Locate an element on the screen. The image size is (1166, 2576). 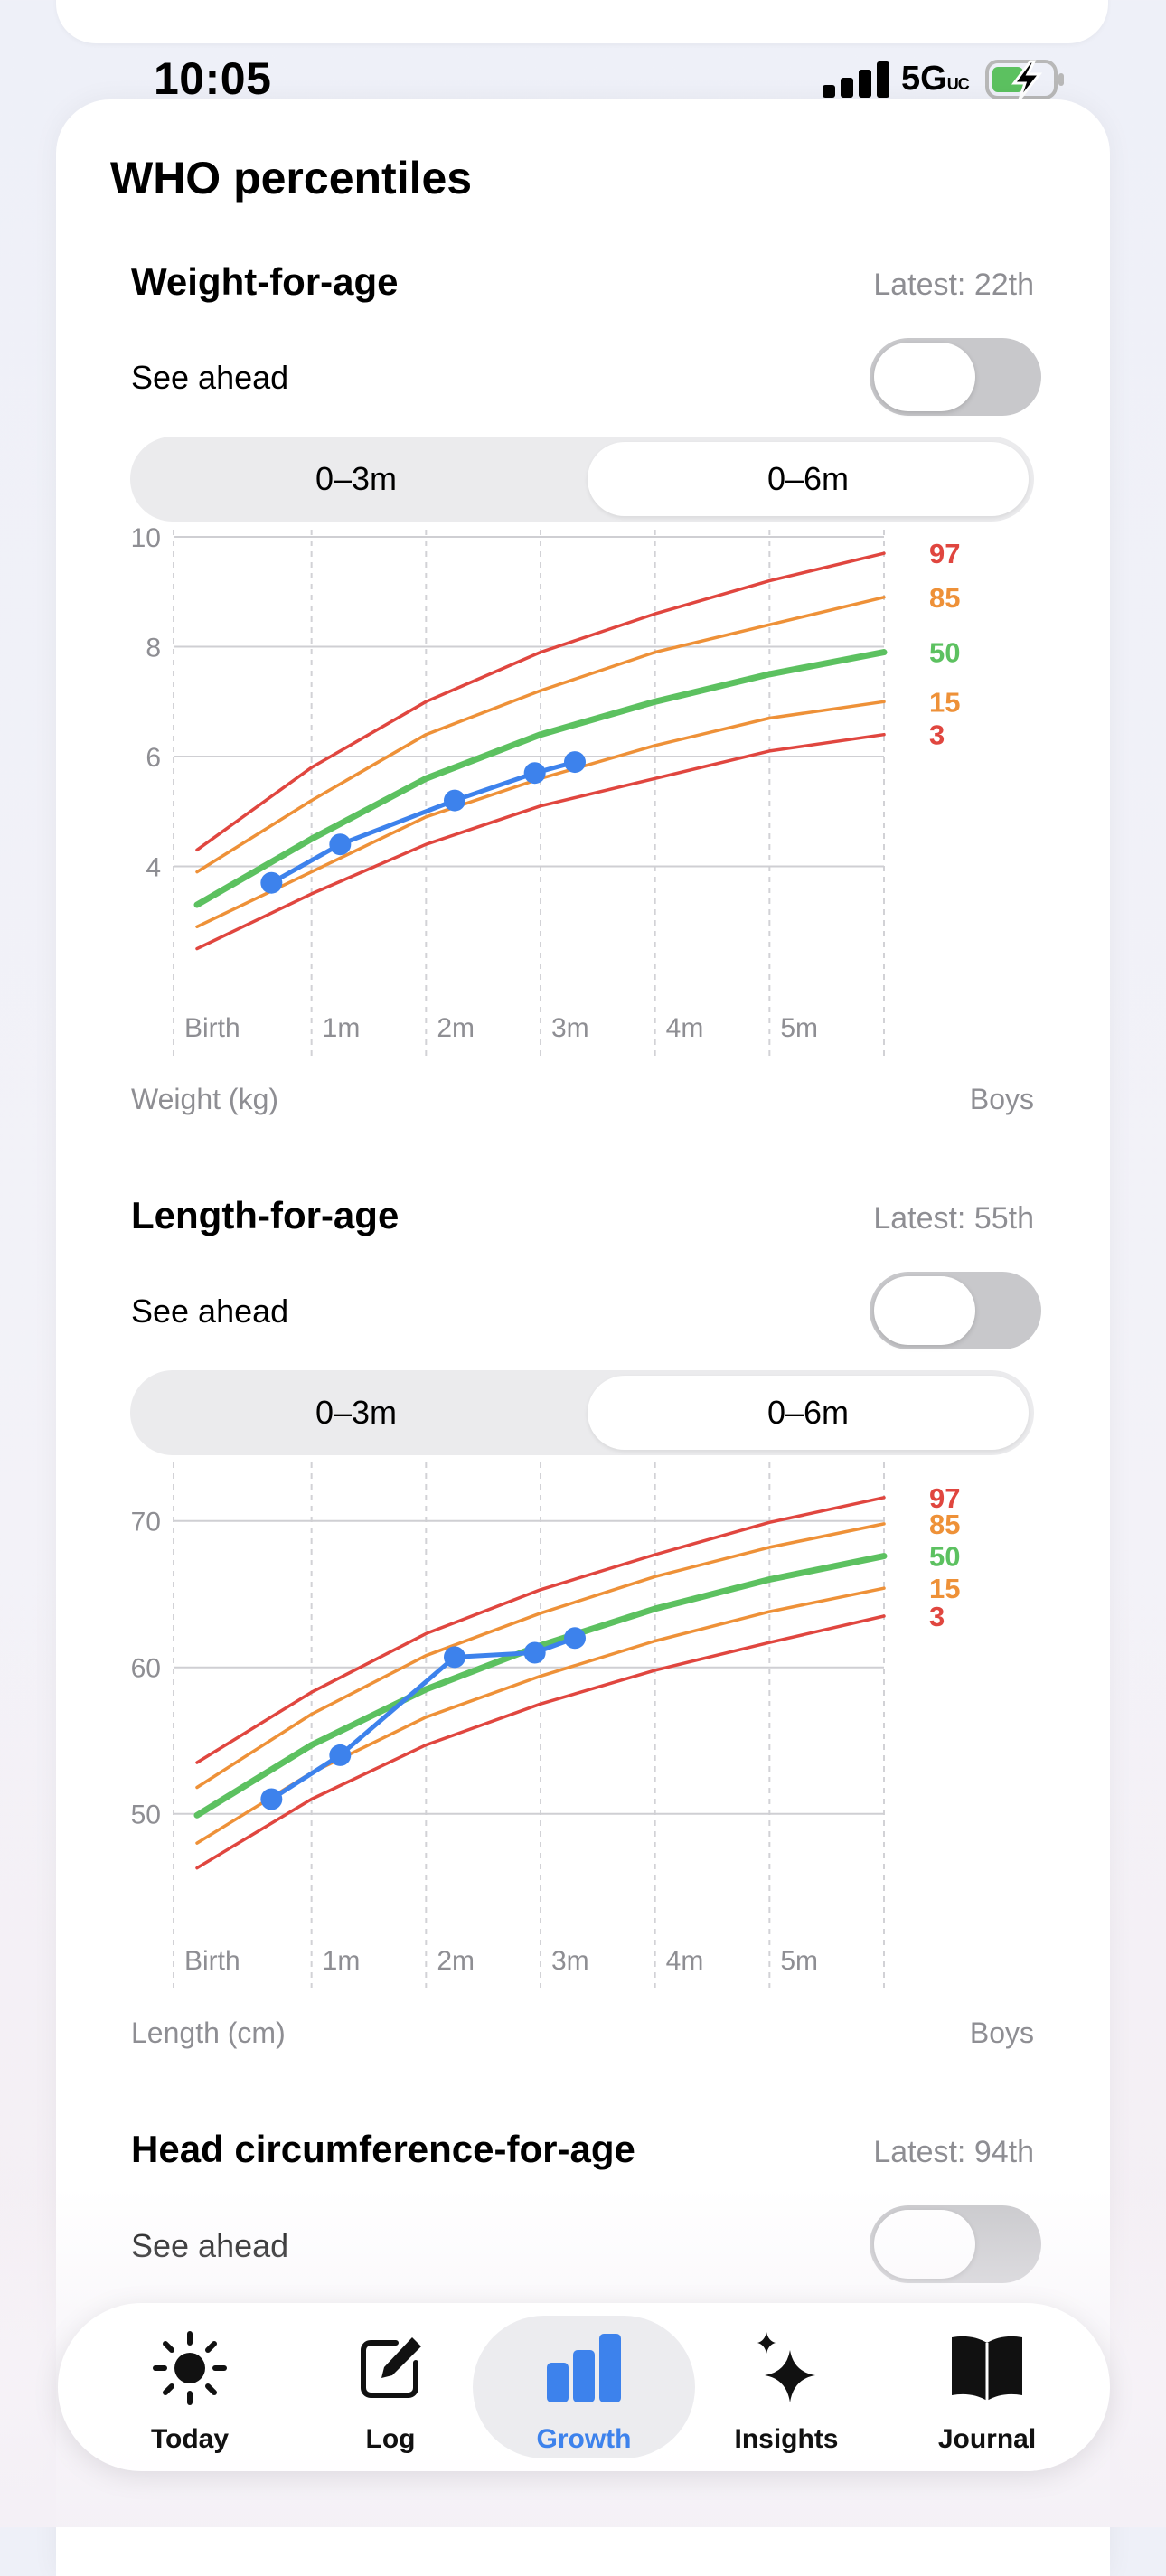
weight-see-ahead-label: See ahead is located at coordinates (210, 378).